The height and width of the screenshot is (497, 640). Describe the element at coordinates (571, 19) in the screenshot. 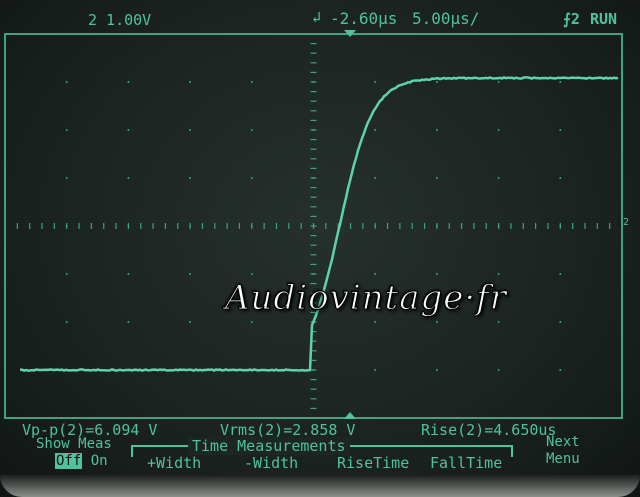

I see `trigger-source: ⨍2` at that location.